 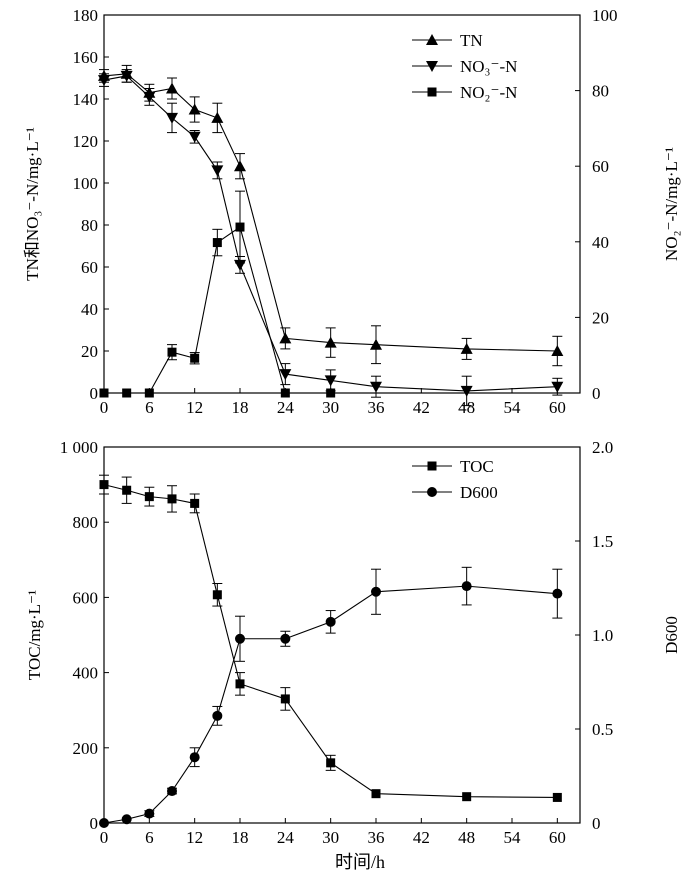 What do you see at coordinates (602, 541) in the screenshot?
I see `bottom-y-right-tick-label: 1.5` at bounding box center [602, 541].